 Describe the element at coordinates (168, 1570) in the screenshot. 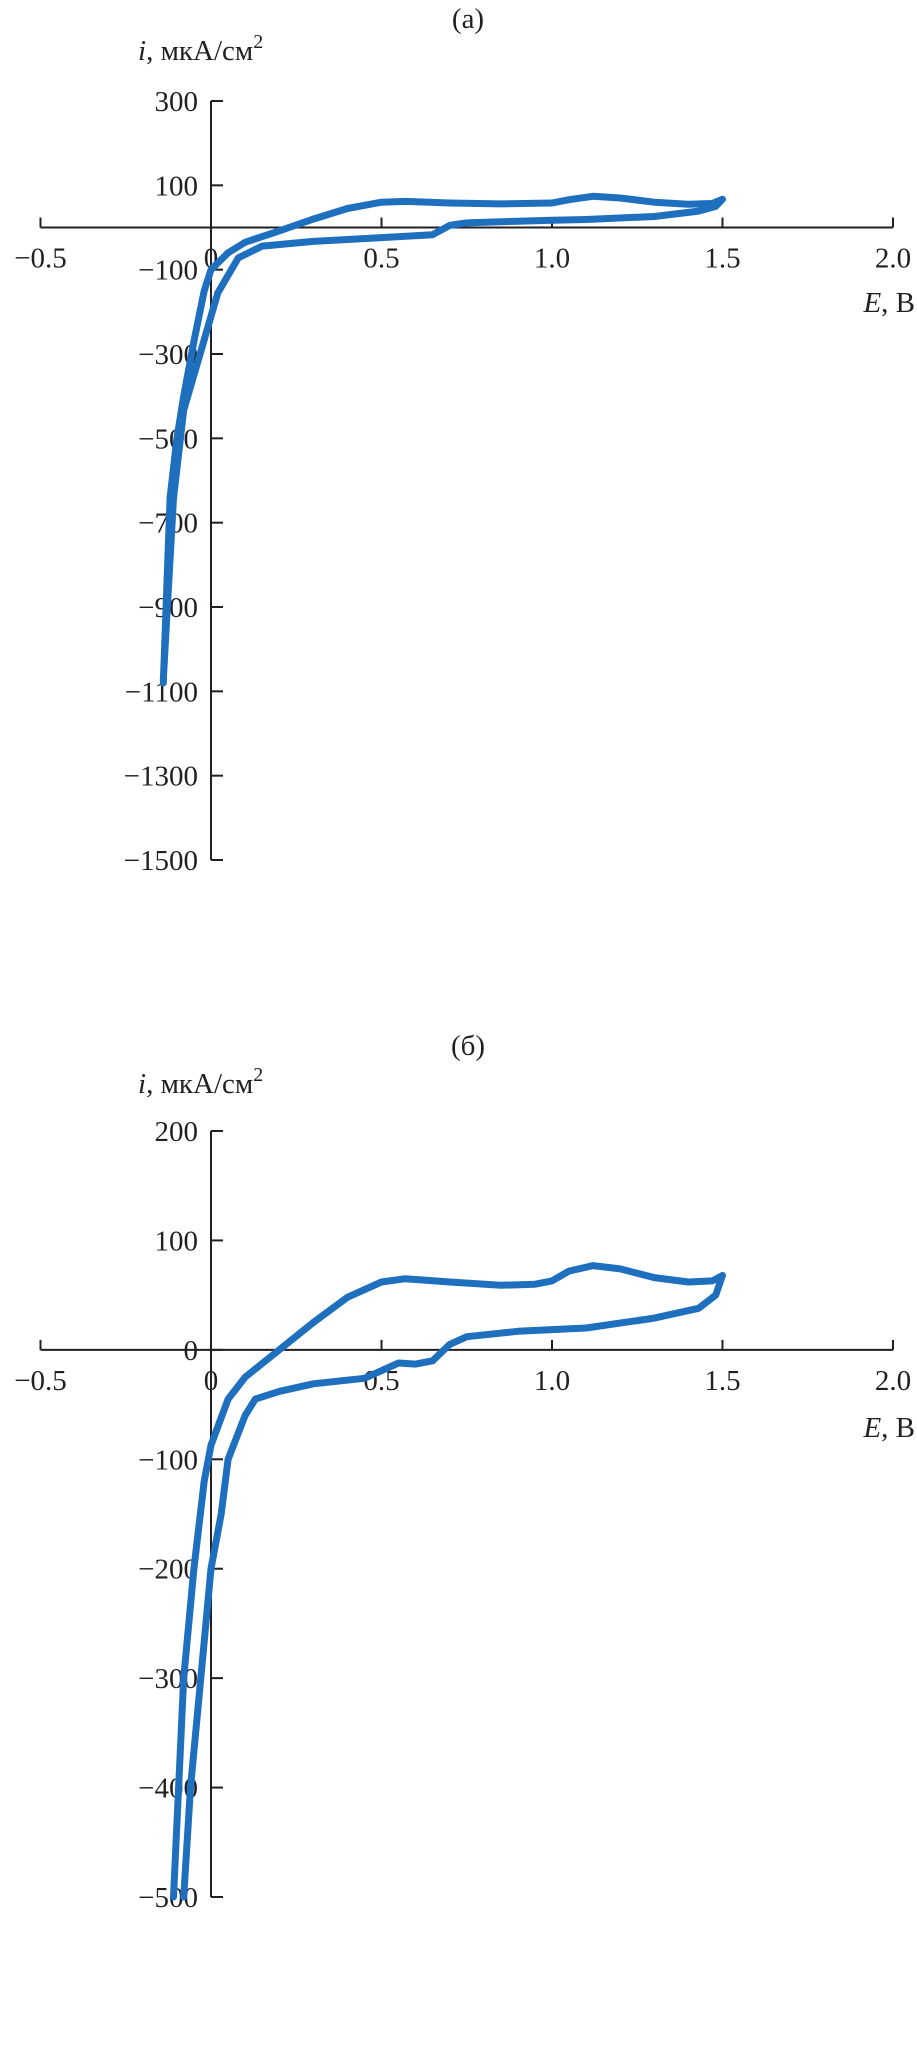

I see `y-tick-label: −200` at that location.